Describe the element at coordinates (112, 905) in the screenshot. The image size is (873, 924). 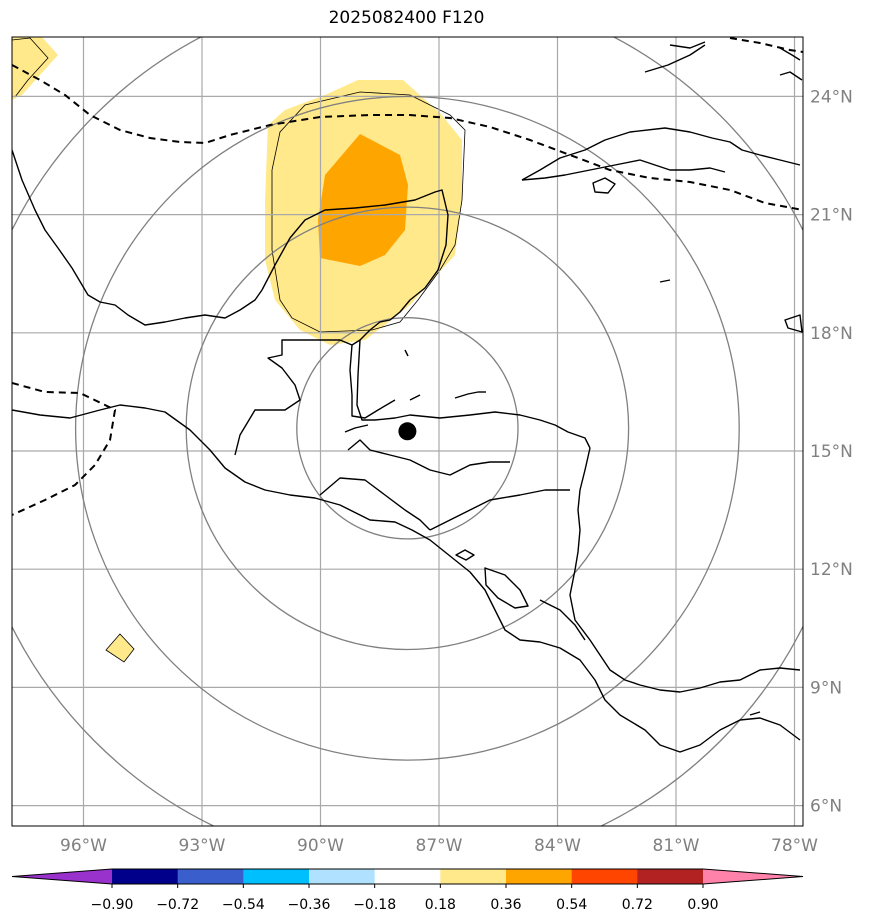
I see `colorbar-tick-label: −0.90` at that location.